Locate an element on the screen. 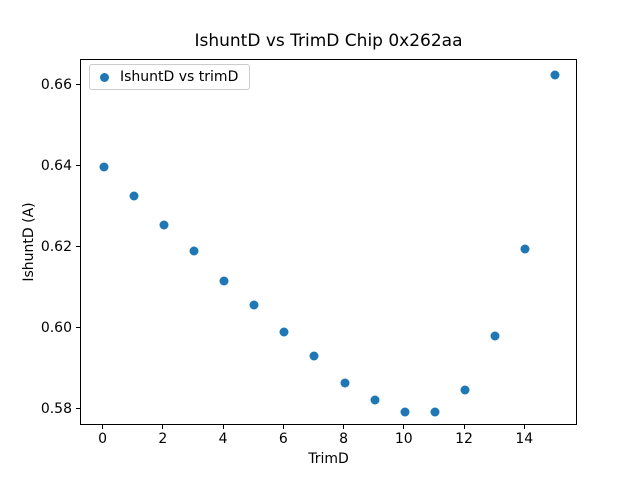 This screenshot has height=480, width=640. legend: IshuntD vs trimD is located at coordinates (170, 77).